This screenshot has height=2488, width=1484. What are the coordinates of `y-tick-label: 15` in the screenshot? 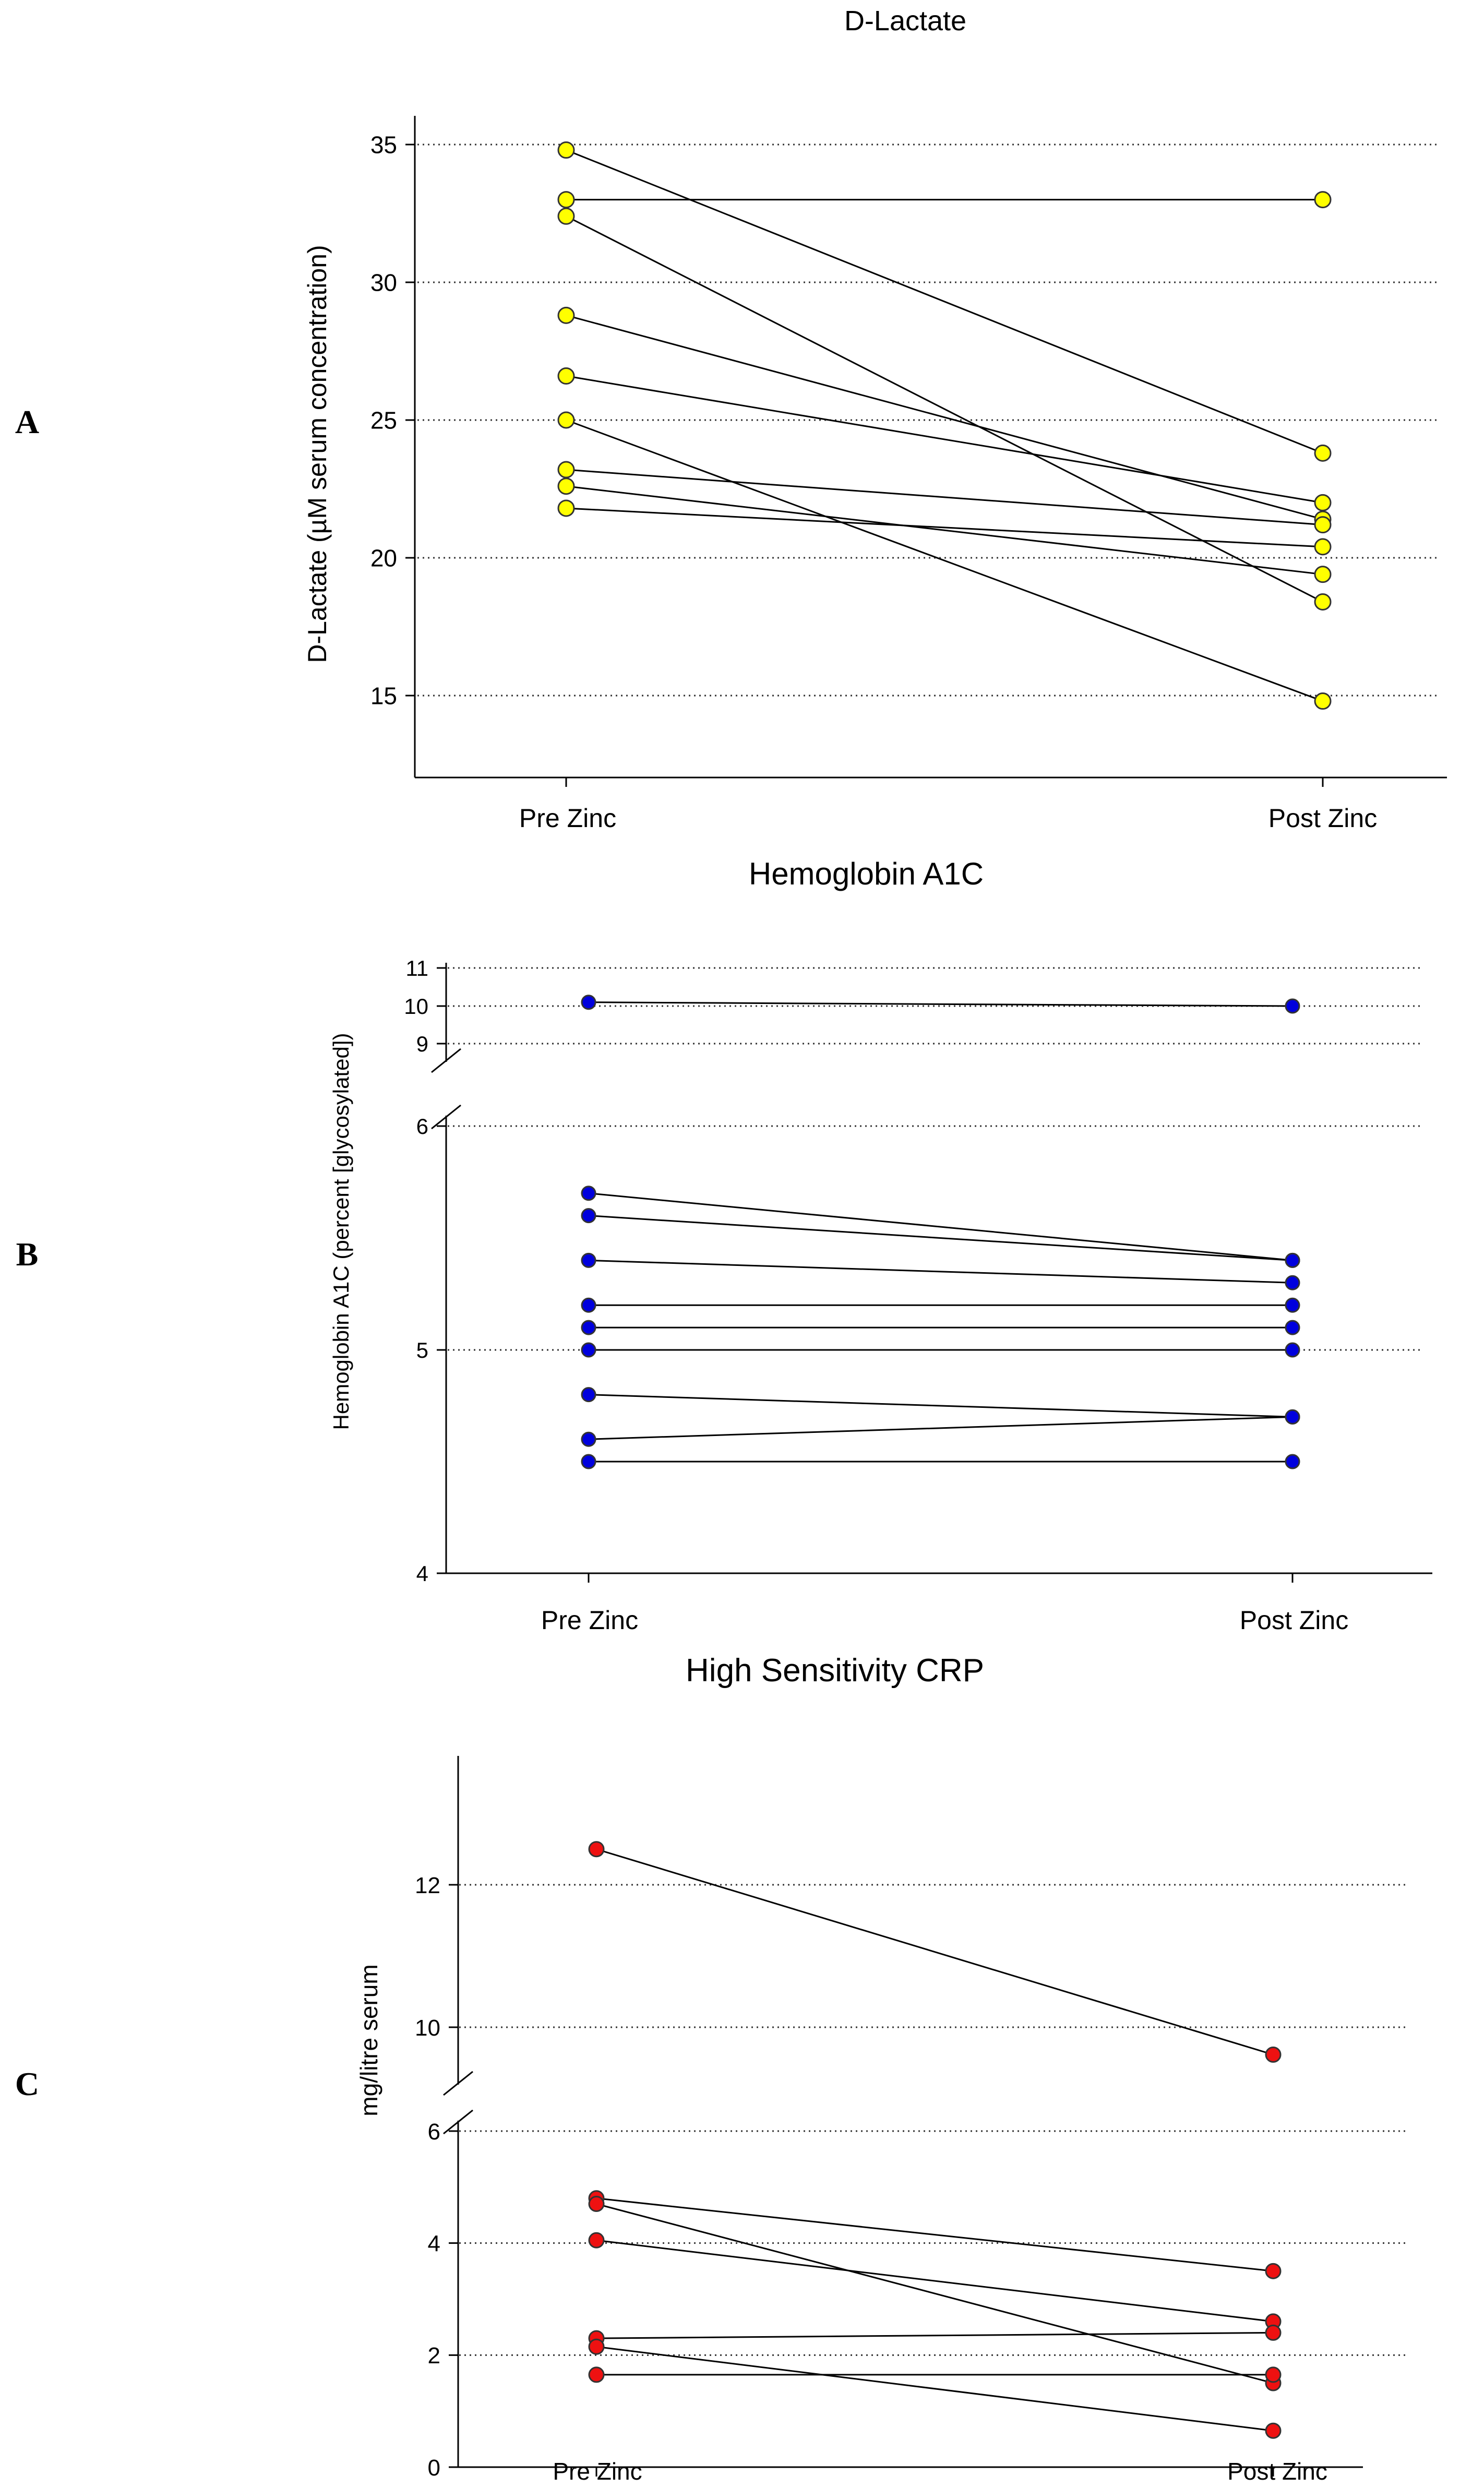 It's located at (383, 696).